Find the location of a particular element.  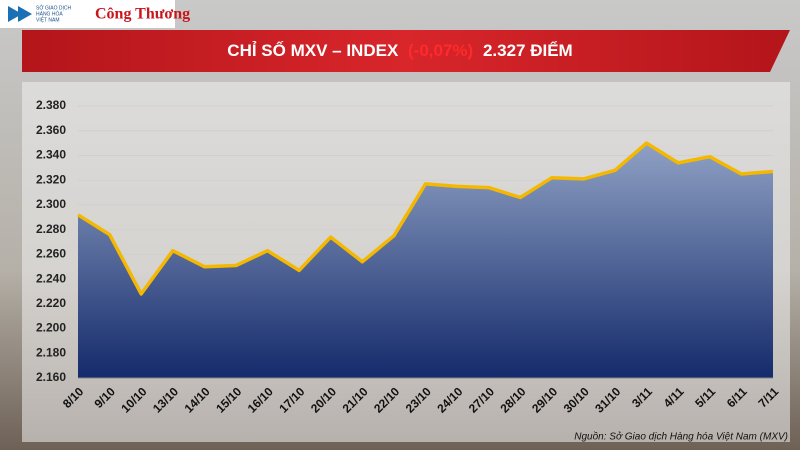

title-band is located at coordinates (406, 51).